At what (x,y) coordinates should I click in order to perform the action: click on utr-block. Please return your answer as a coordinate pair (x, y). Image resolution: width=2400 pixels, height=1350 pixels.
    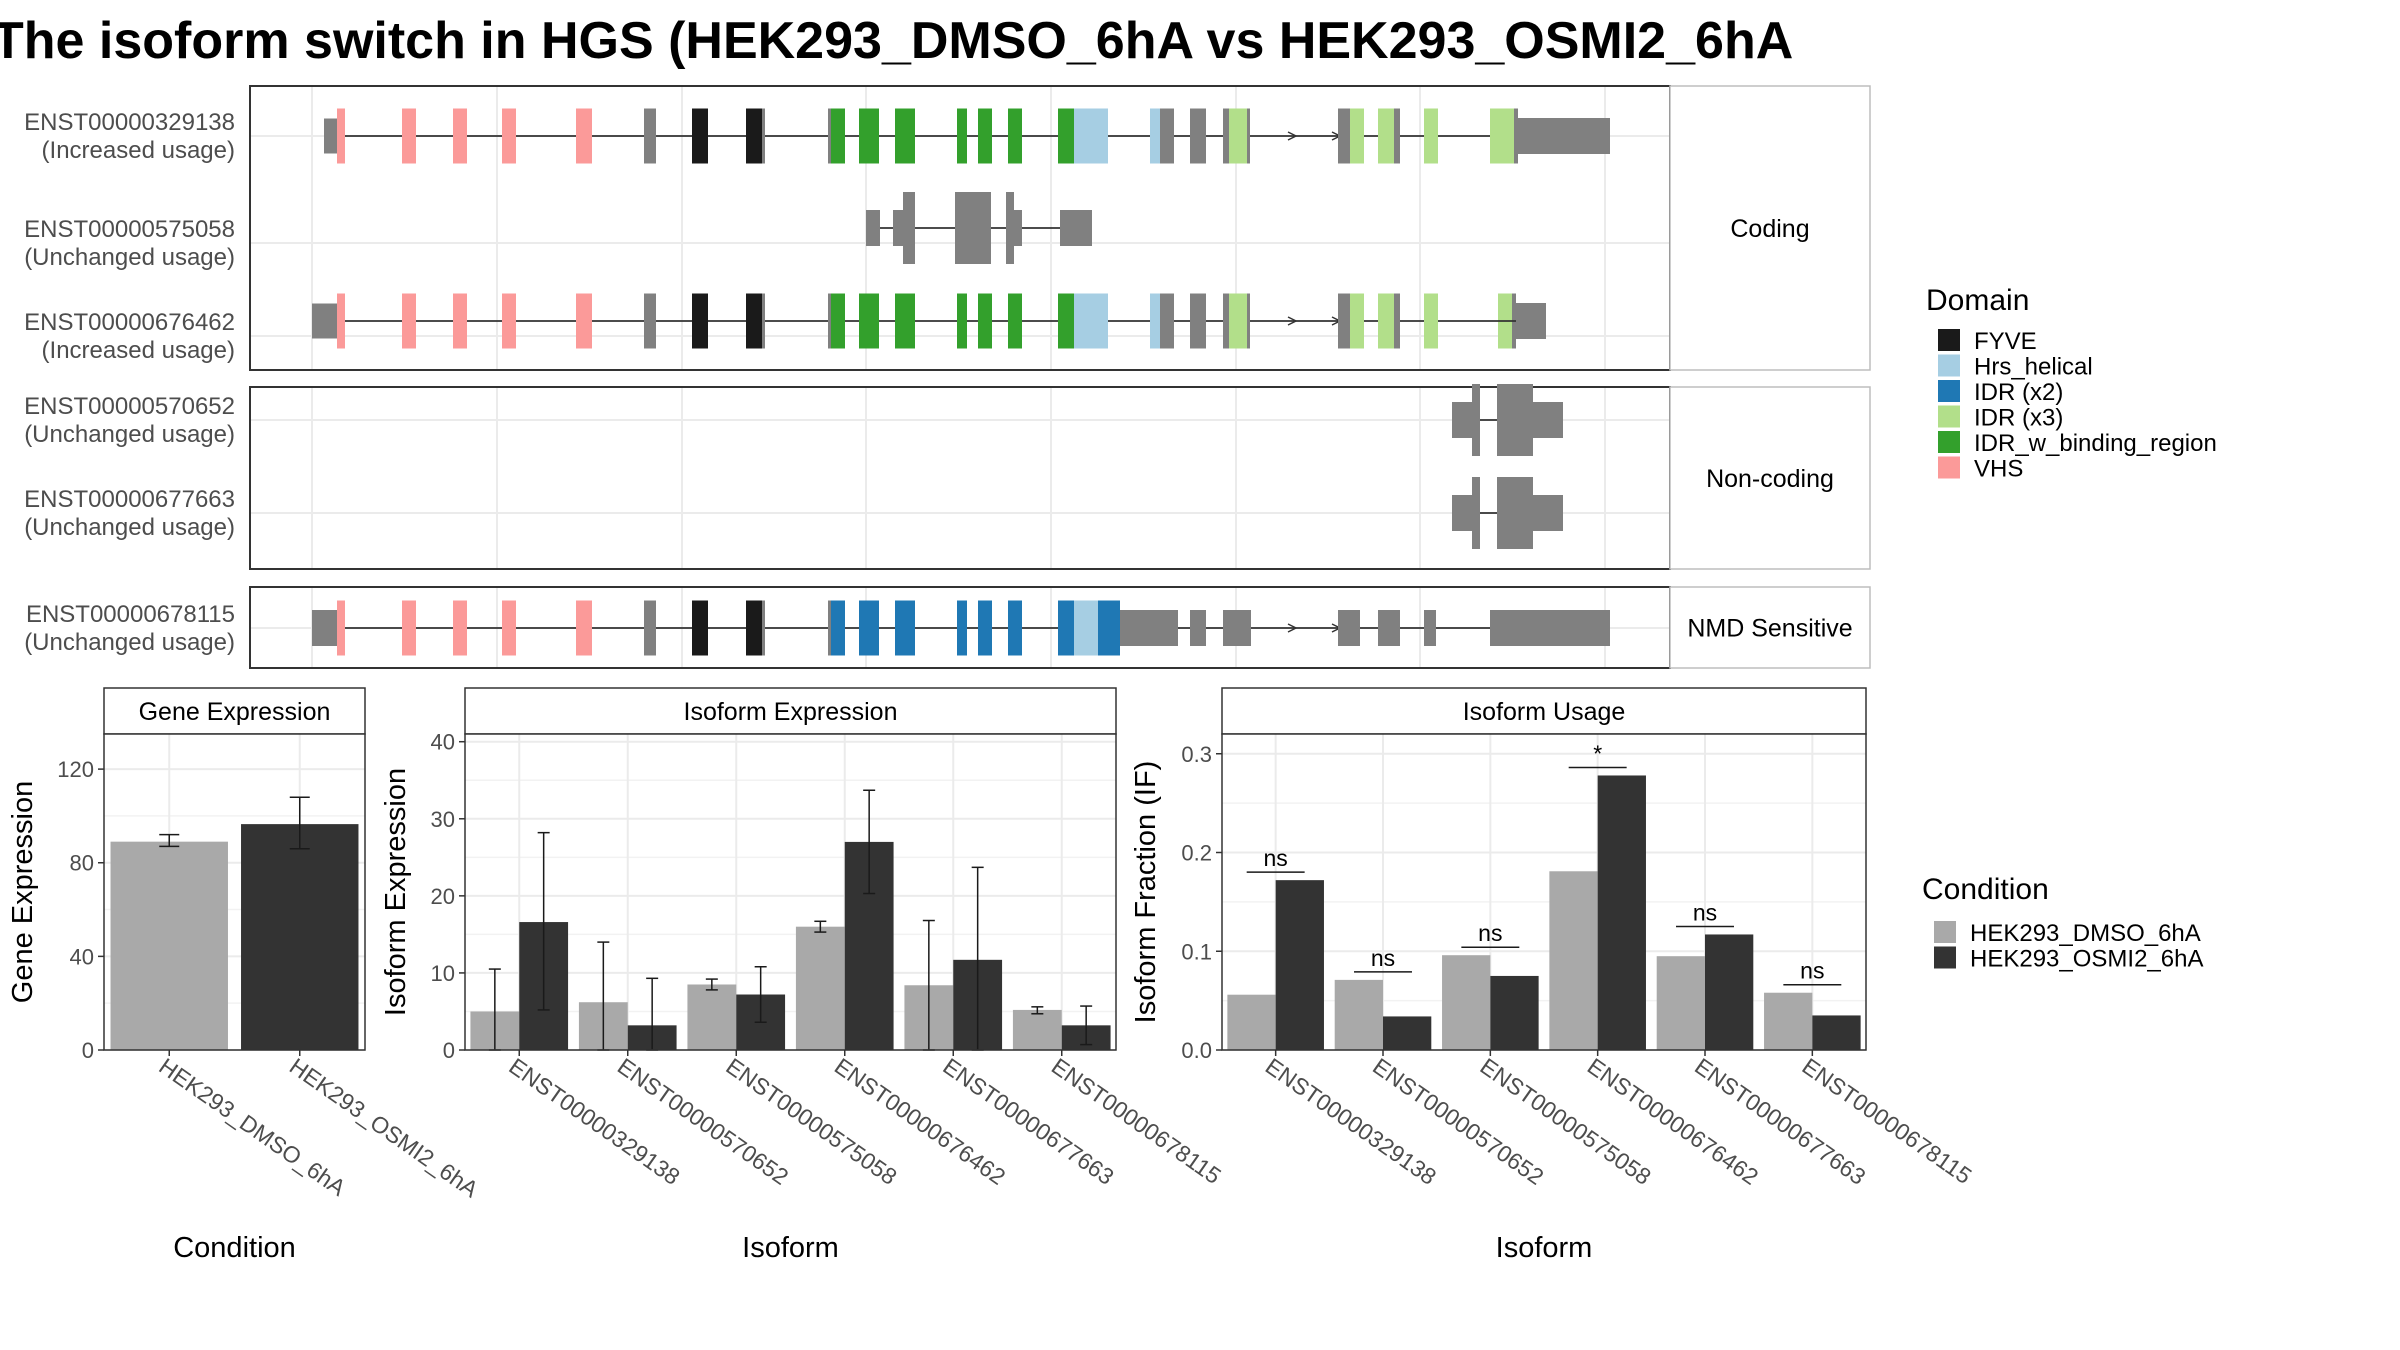
    Looking at the image, I should click on (1550, 628).